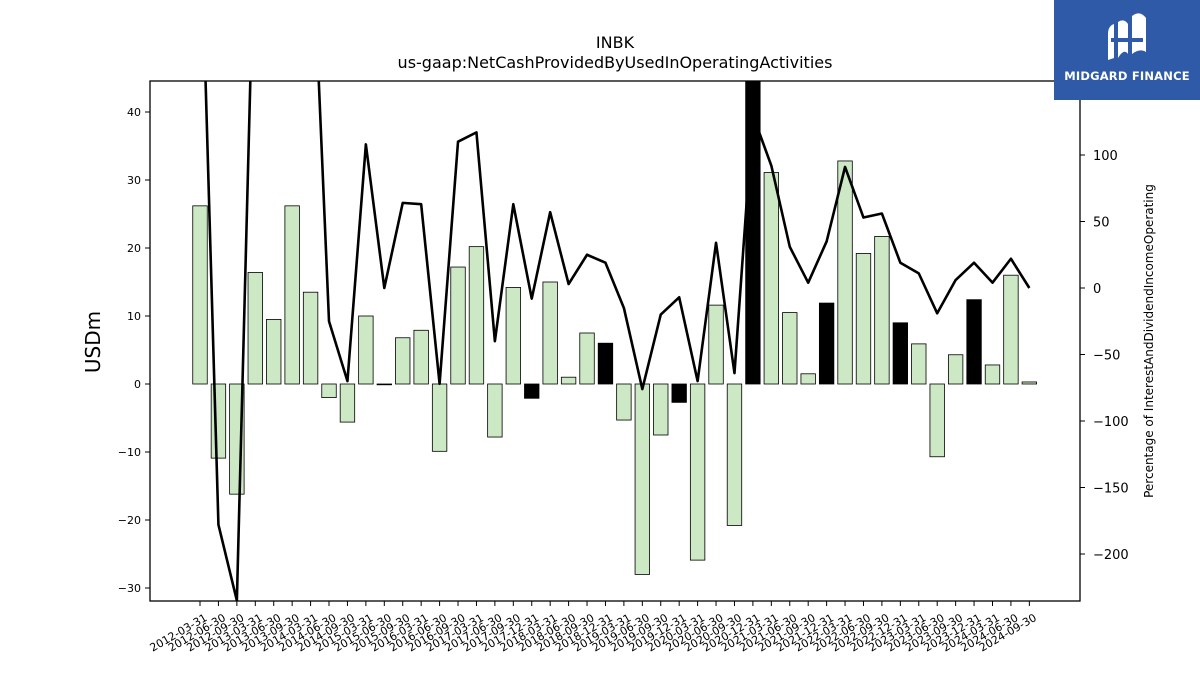  Describe the element at coordinates (129, 588) in the screenshot. I see `y-tick-label: −30` at that location.